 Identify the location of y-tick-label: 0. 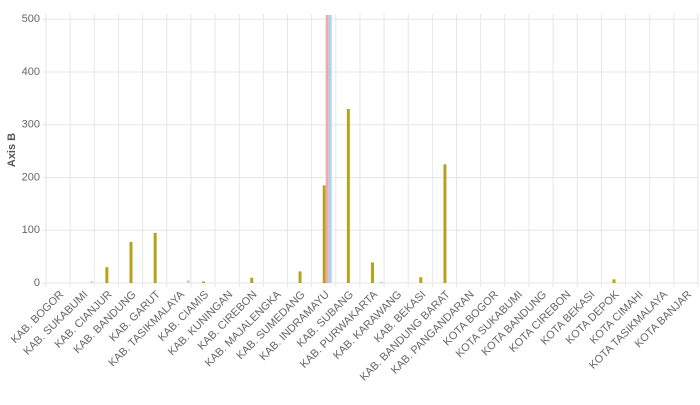
(37, 283).